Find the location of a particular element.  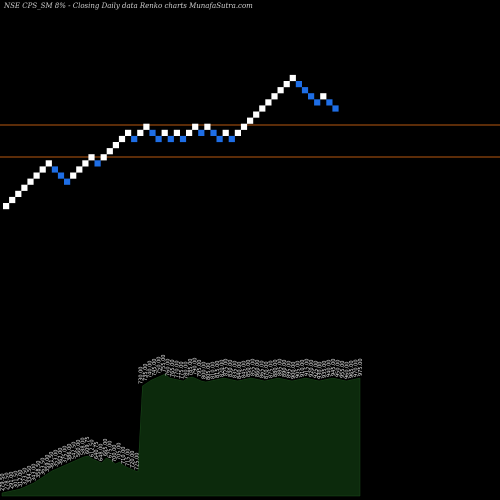

price-label: 343.00 is located at coordinates (34, 473).